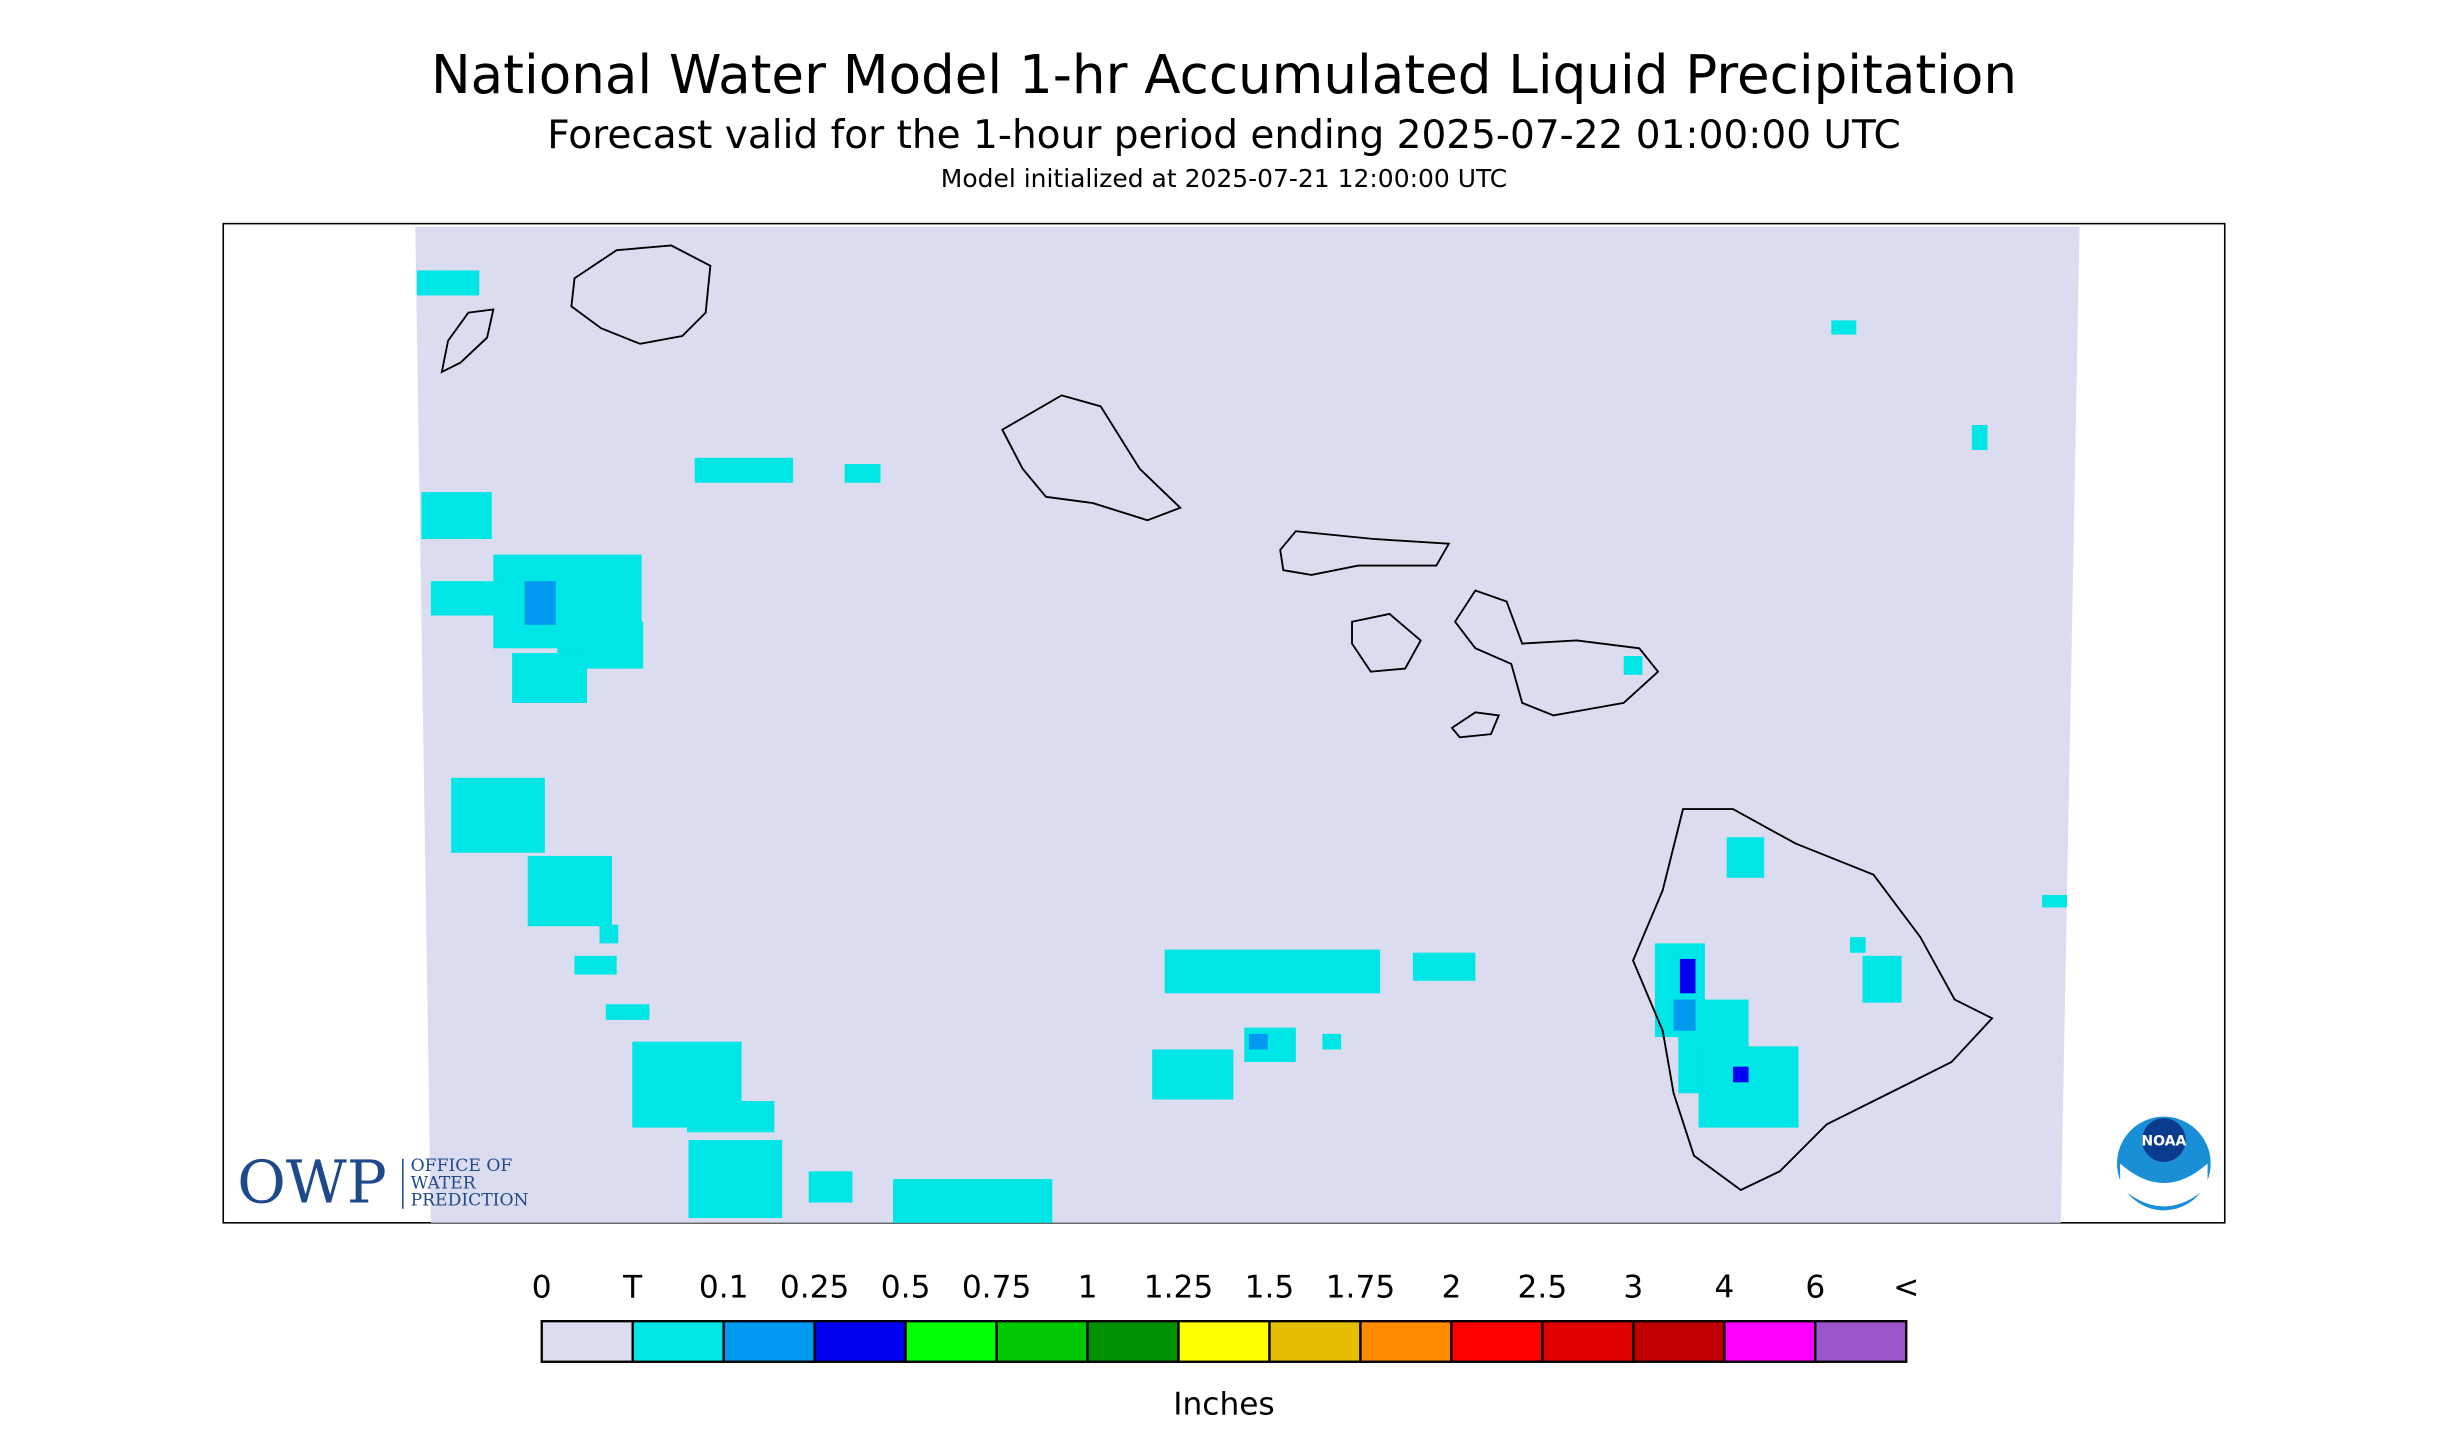 The image size is (2448, 1448). I want to click on legend-label: 0.25, so click(815, 1287).